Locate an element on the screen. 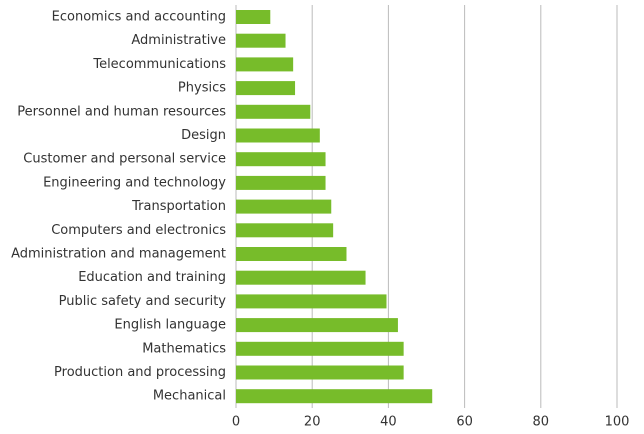  x-tick-label: 0 is located at coordinates (236, 422).